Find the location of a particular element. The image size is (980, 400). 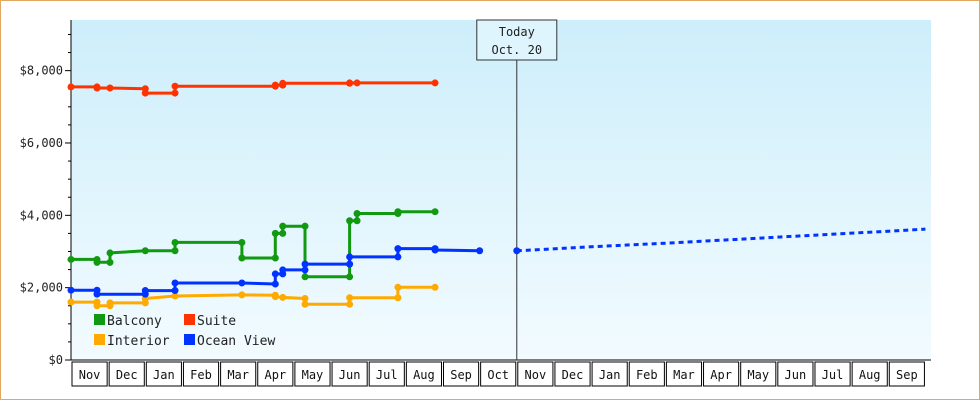

y-tick-label: $6,000 is located at coordinates (41, 143).